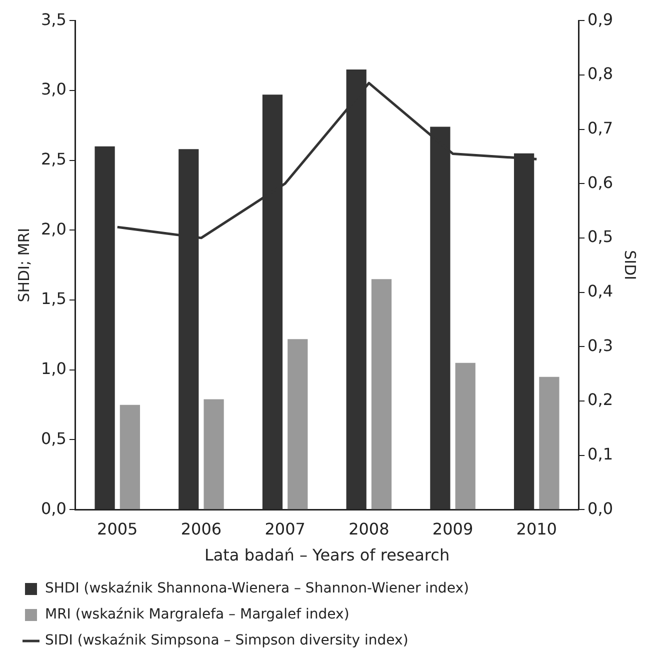 Image resolution: width=660 pixels, height=669 pixels. Describe the element at coordinates (53, 158) in the screenshot. I see `y-tick-label: 2,5` at that location.